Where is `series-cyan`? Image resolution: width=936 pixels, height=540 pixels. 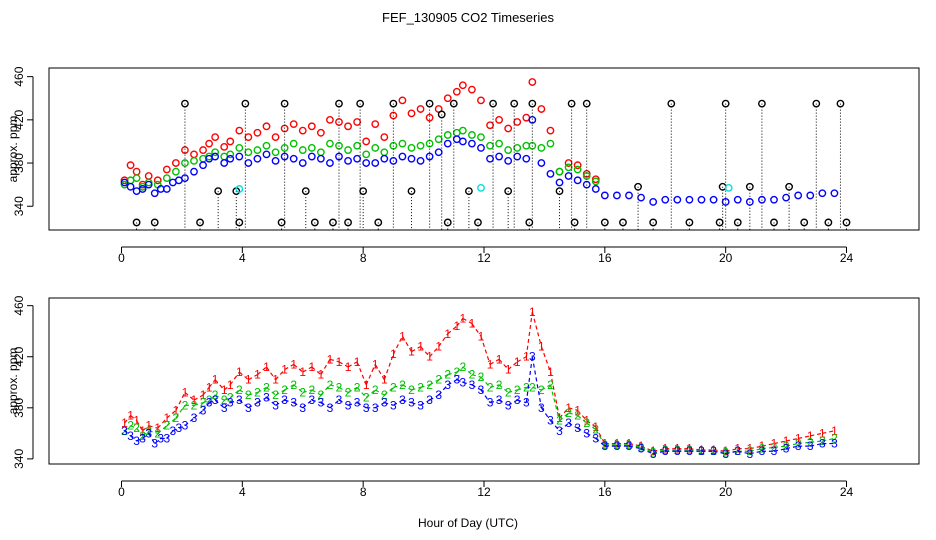
series-cyan is located at coordinates (484, 188).